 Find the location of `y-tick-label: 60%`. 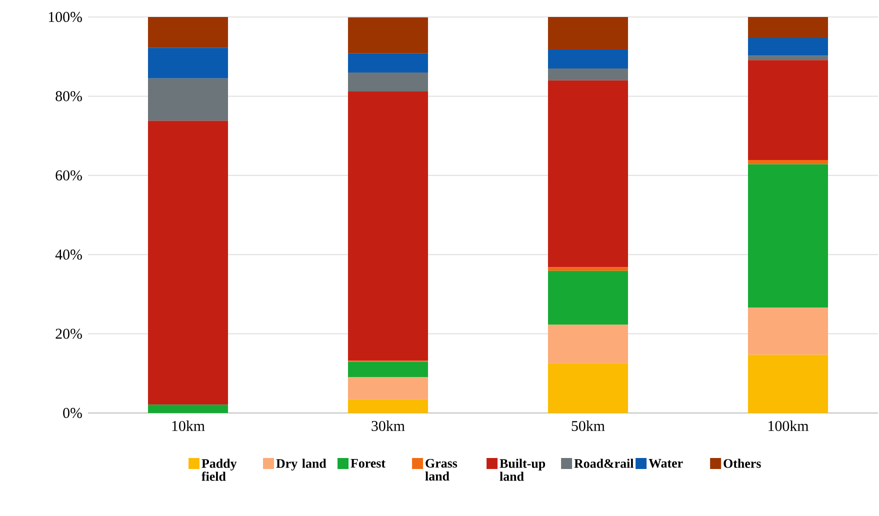

y-tick-label: 60% is located at coordinates (69, 175).